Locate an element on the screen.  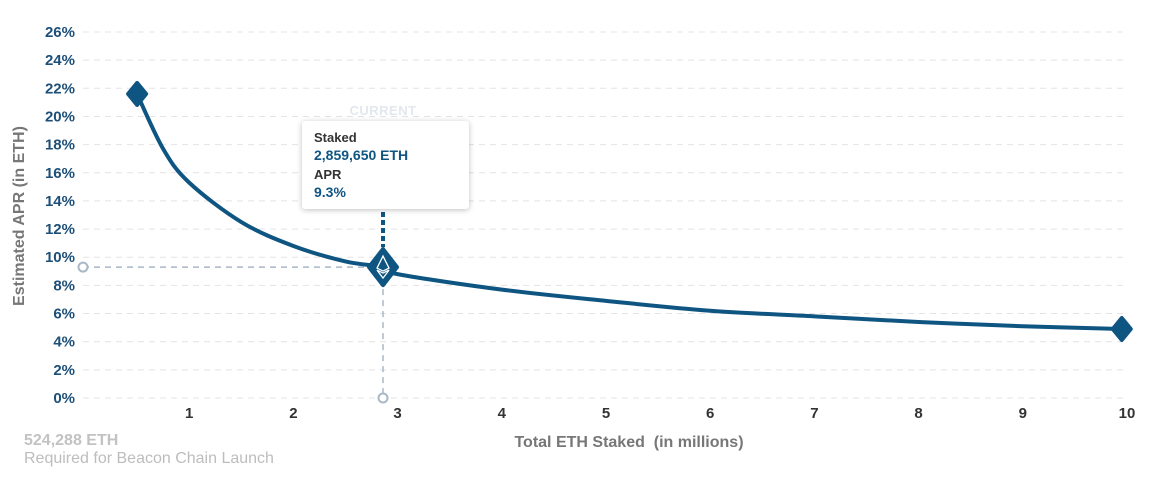
footnote-label: Required for Beacon Chain Launch is located at coordinates (149, 458).